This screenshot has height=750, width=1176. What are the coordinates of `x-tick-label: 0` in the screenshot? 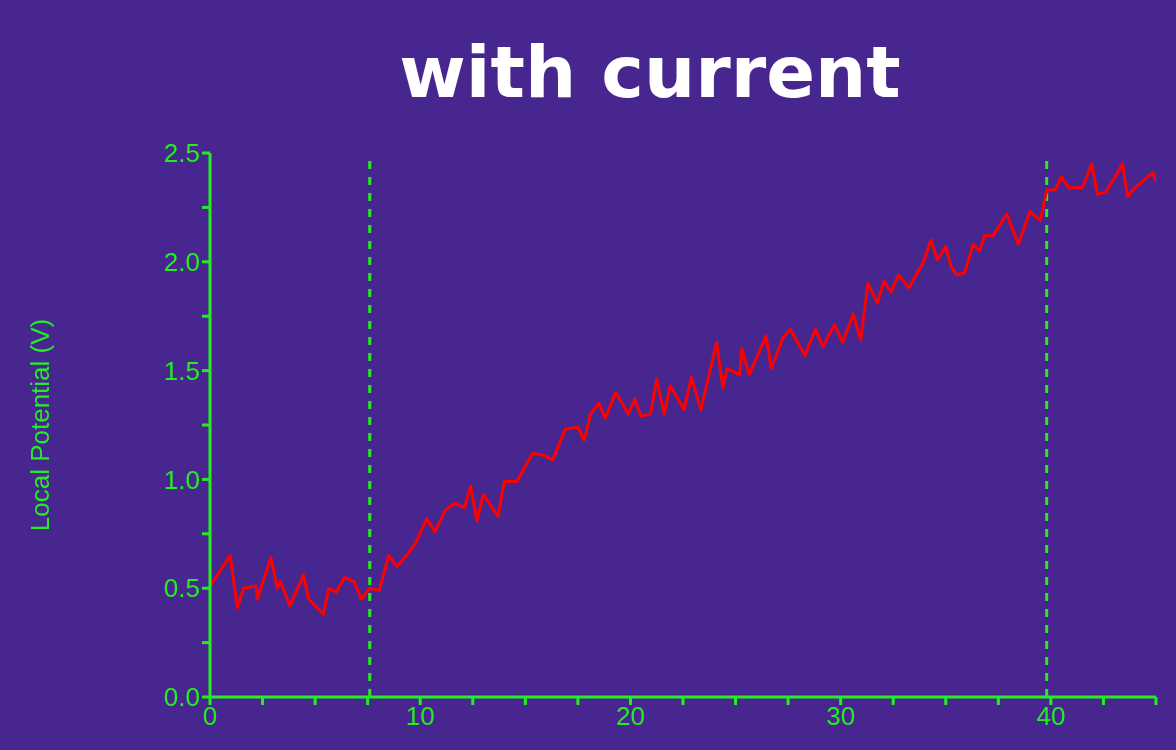 It's located at (210, 716).